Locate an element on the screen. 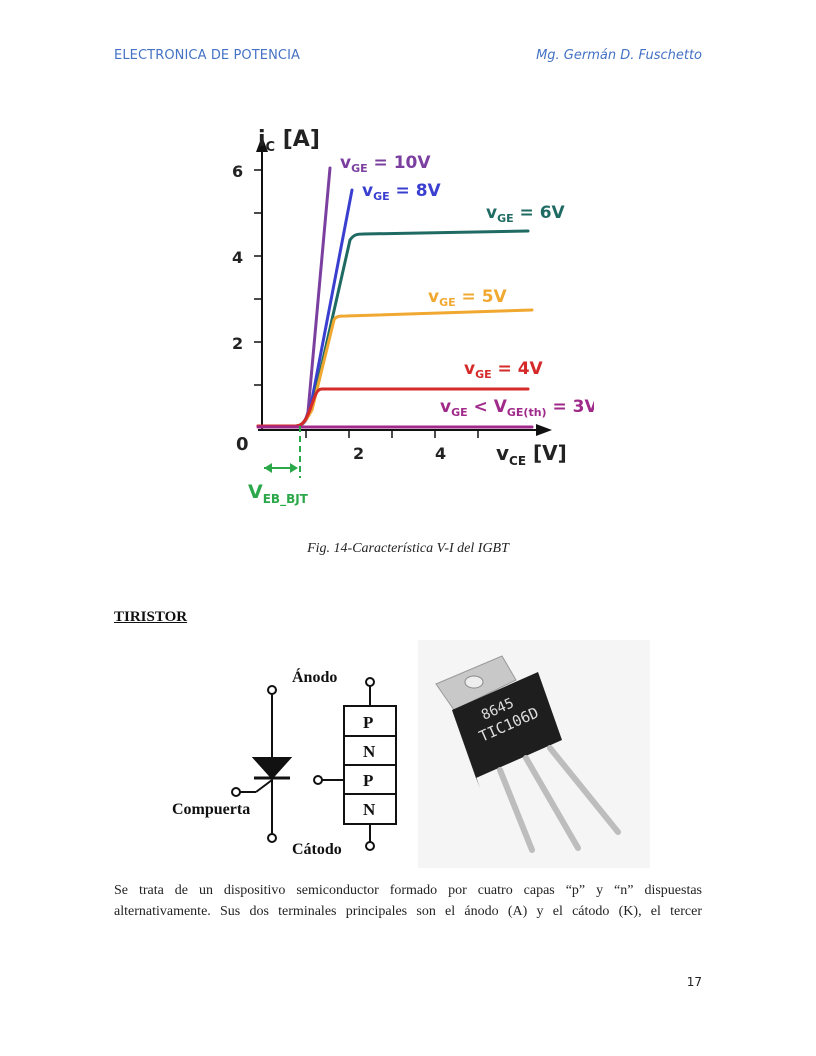 The height and width of the screenshot is (1056, 816). layer-p1: P is located at coordinates (368, 722).